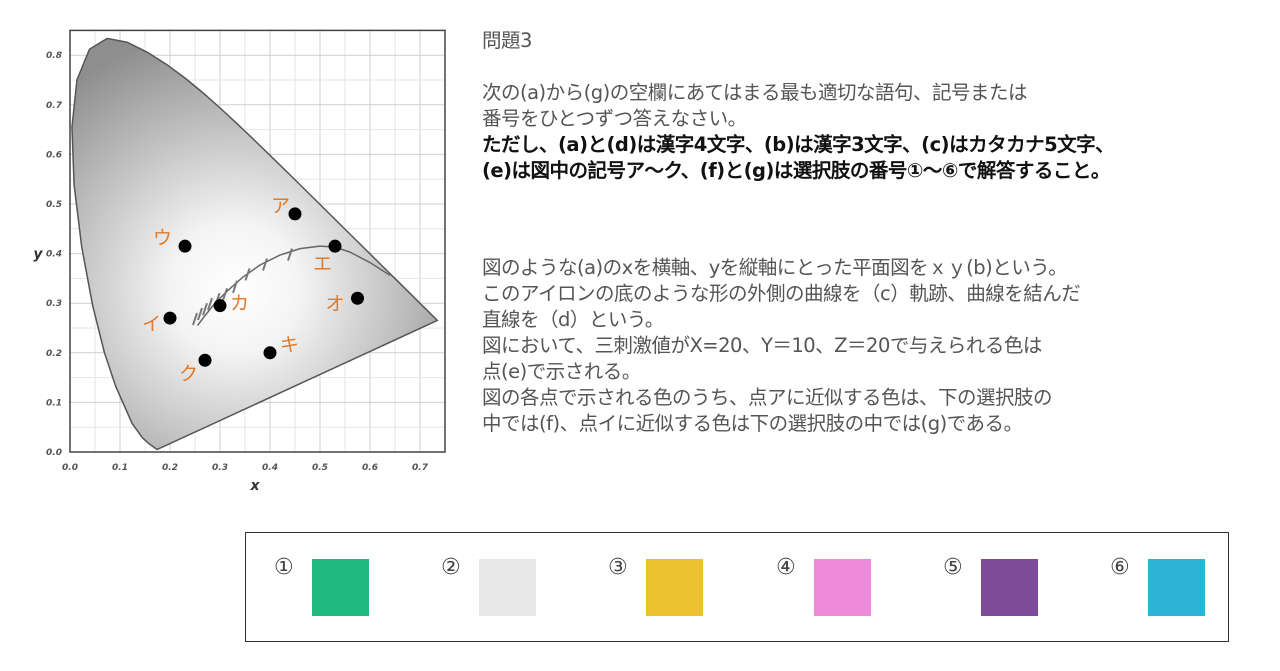  I want to click on y-tick-label: 0.6, so click(54, 155).